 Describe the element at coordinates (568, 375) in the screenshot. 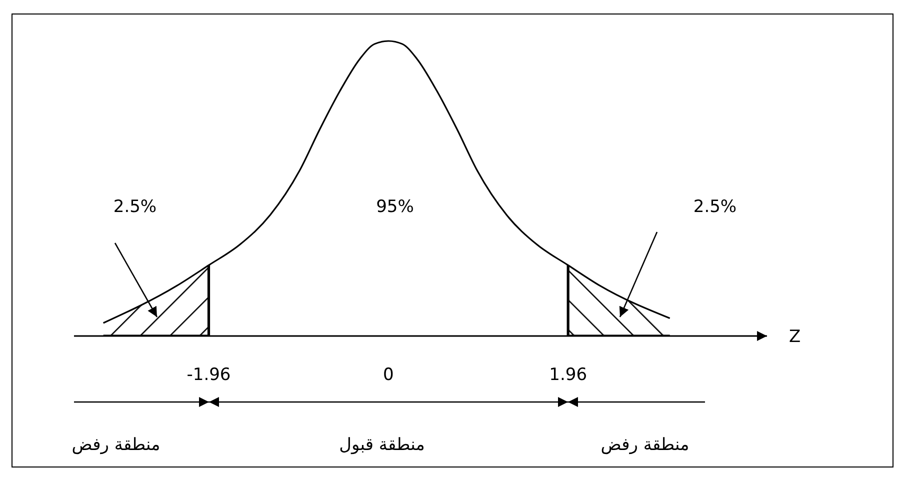

I see `x-tick-label: 1.96` at that location.